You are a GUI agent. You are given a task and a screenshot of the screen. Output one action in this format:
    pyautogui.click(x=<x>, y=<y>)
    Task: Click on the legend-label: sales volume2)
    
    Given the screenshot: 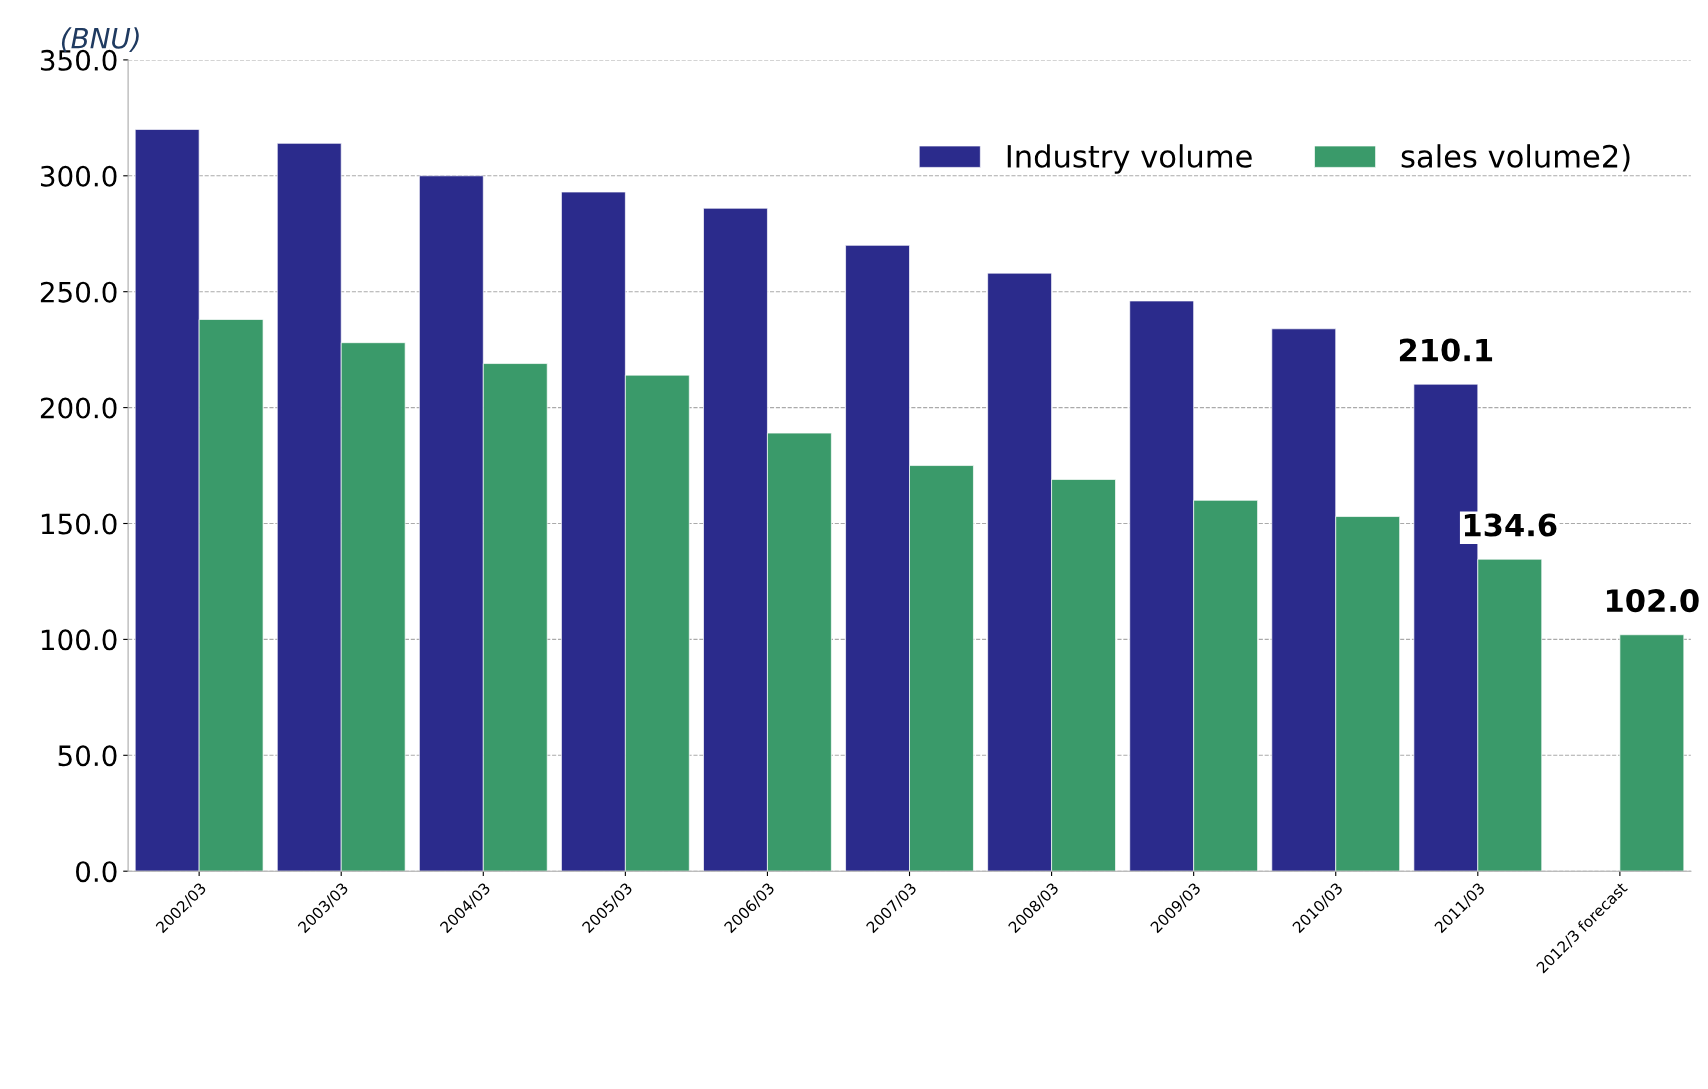 What is the action you would take?
    pyautogui.click(x=1515, y=158)
    